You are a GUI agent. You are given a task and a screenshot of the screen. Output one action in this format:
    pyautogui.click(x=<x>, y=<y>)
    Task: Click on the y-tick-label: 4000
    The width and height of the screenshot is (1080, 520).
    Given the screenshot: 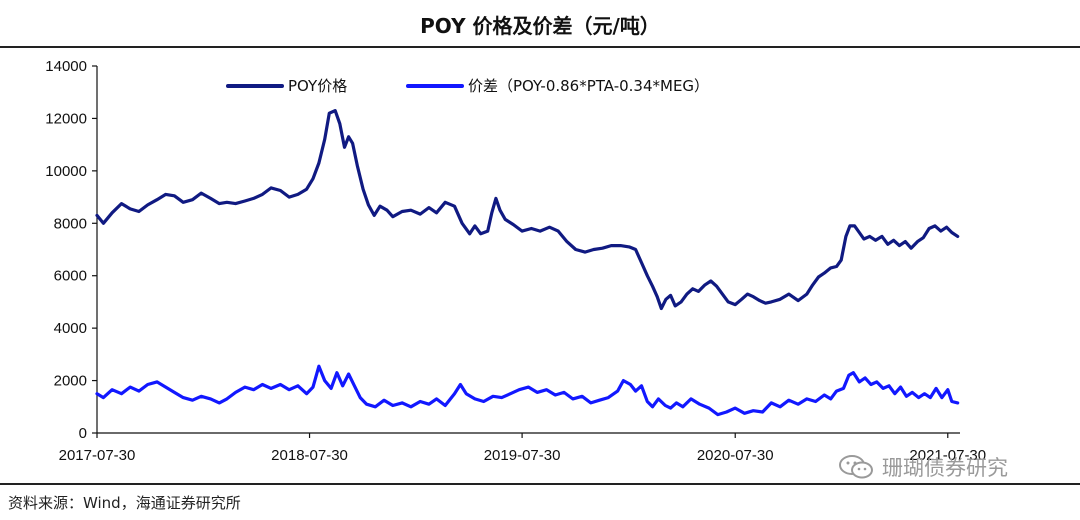 What is the action you would take?
    pyautogui.click(x=70, y=328)
    